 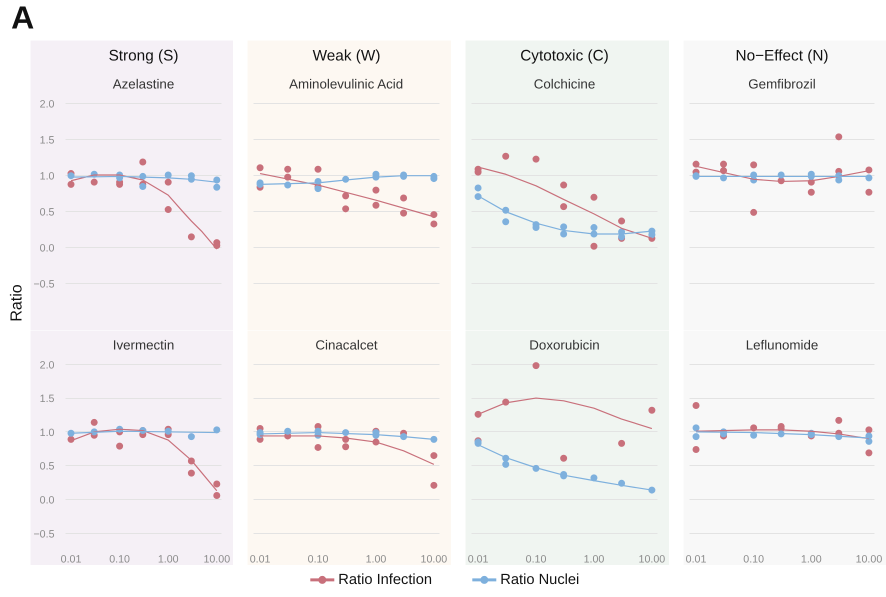 I want to click on chart-subtitle: Ivermectin, so click(x=143, y=345).